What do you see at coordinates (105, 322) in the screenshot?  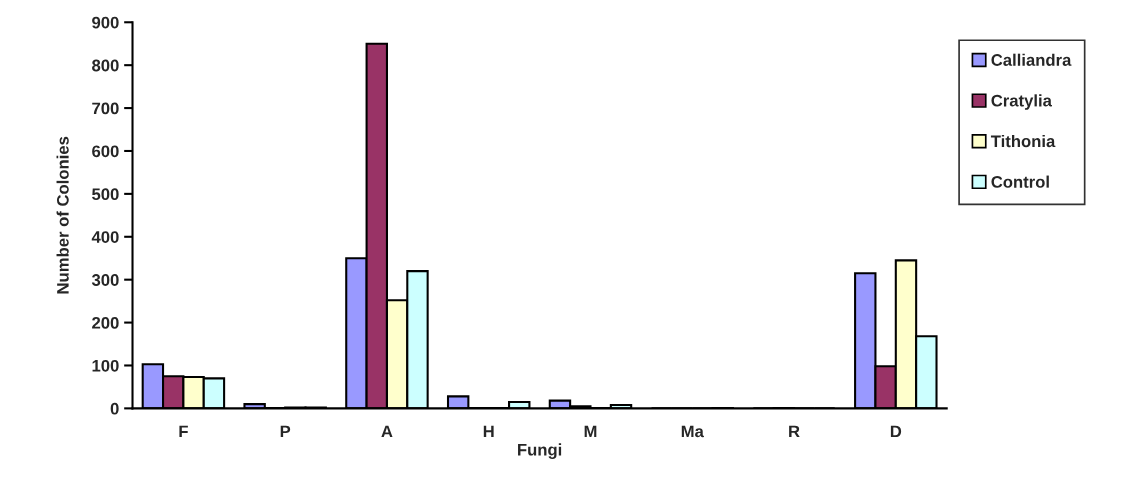 I see `y-tick-label: 200` at bounding box center [105, 322].